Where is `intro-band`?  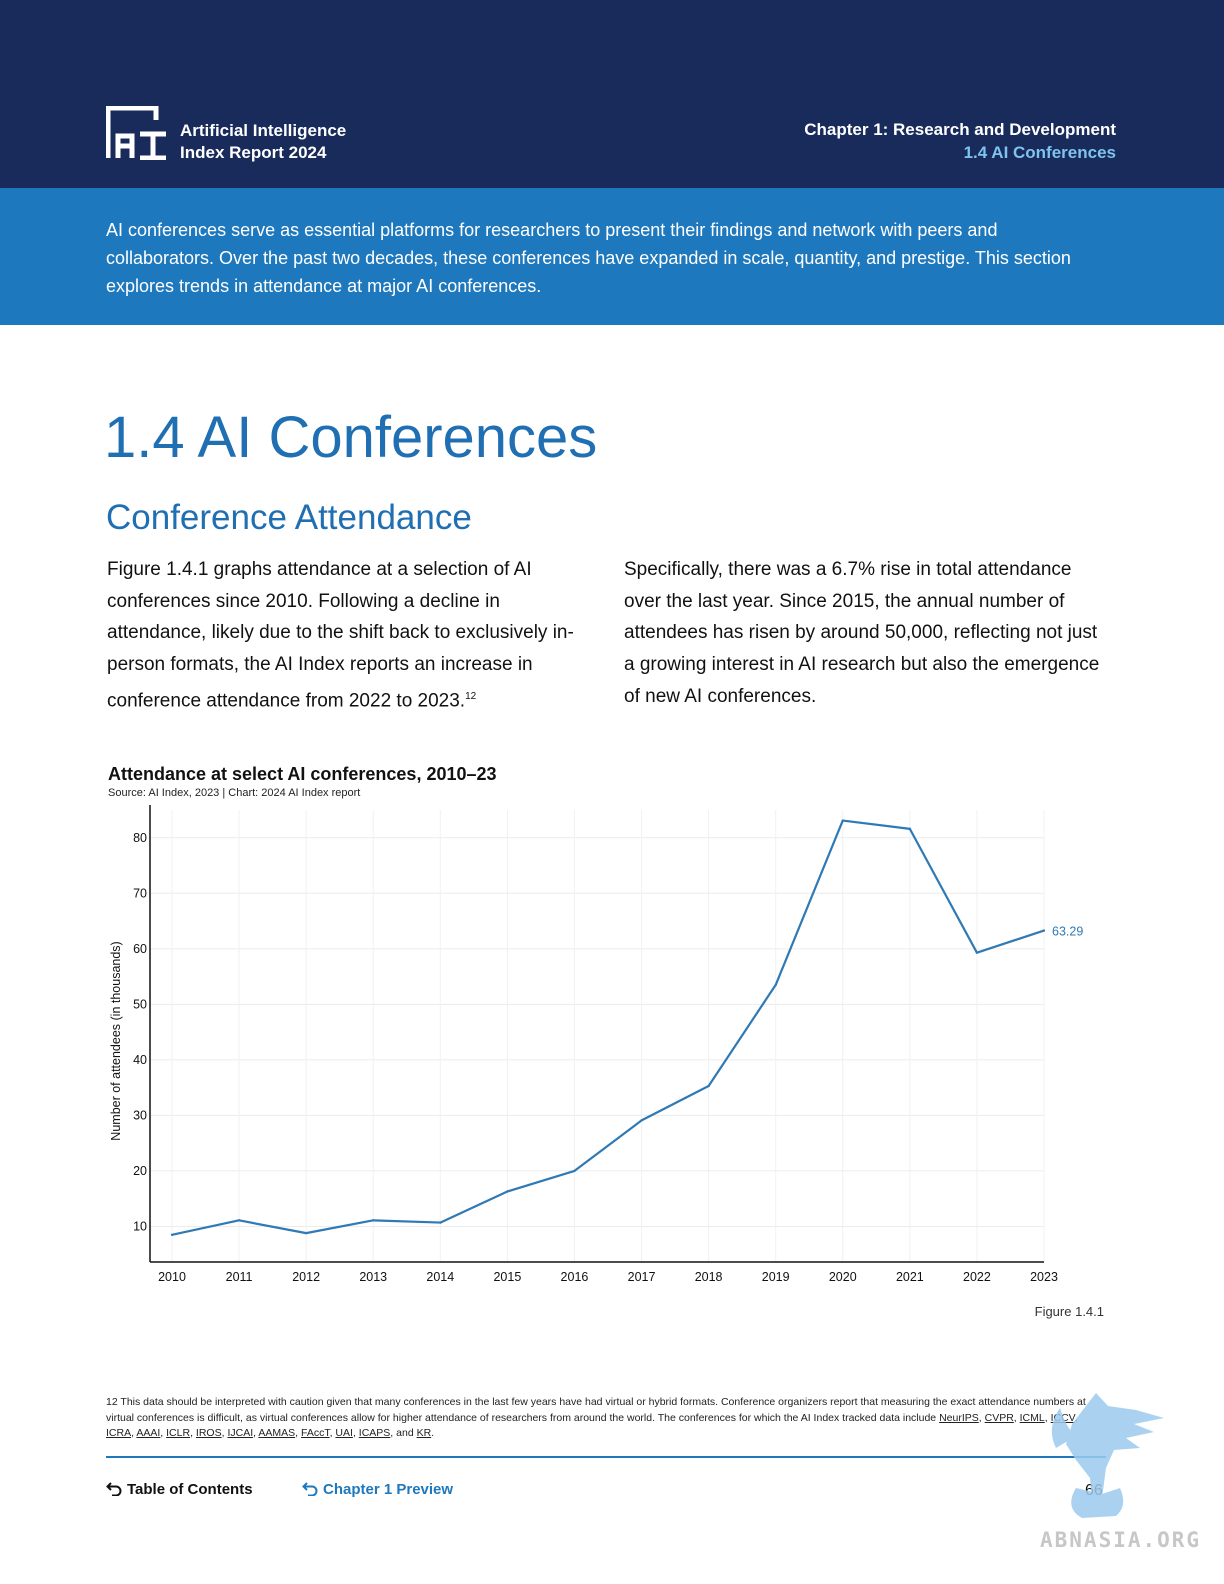
intro-band is located at coordinates (612, 256).